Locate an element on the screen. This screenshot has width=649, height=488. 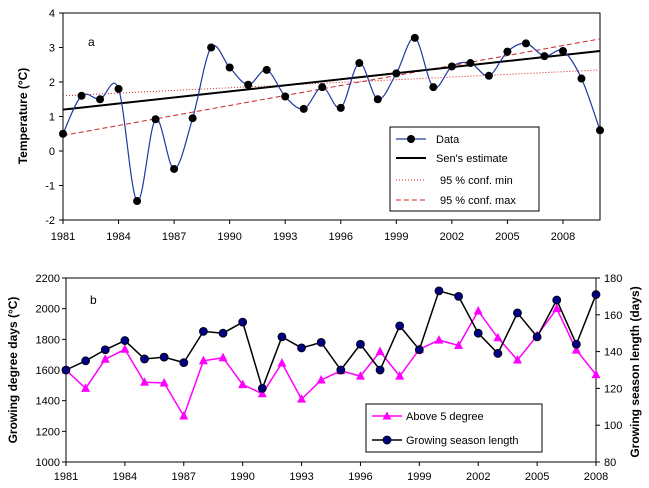
panel-b-x-ticks: 1981 1984 1987 1990 1993 1996 1999 2002 2005 2008 is located at coordinates (331, 472).